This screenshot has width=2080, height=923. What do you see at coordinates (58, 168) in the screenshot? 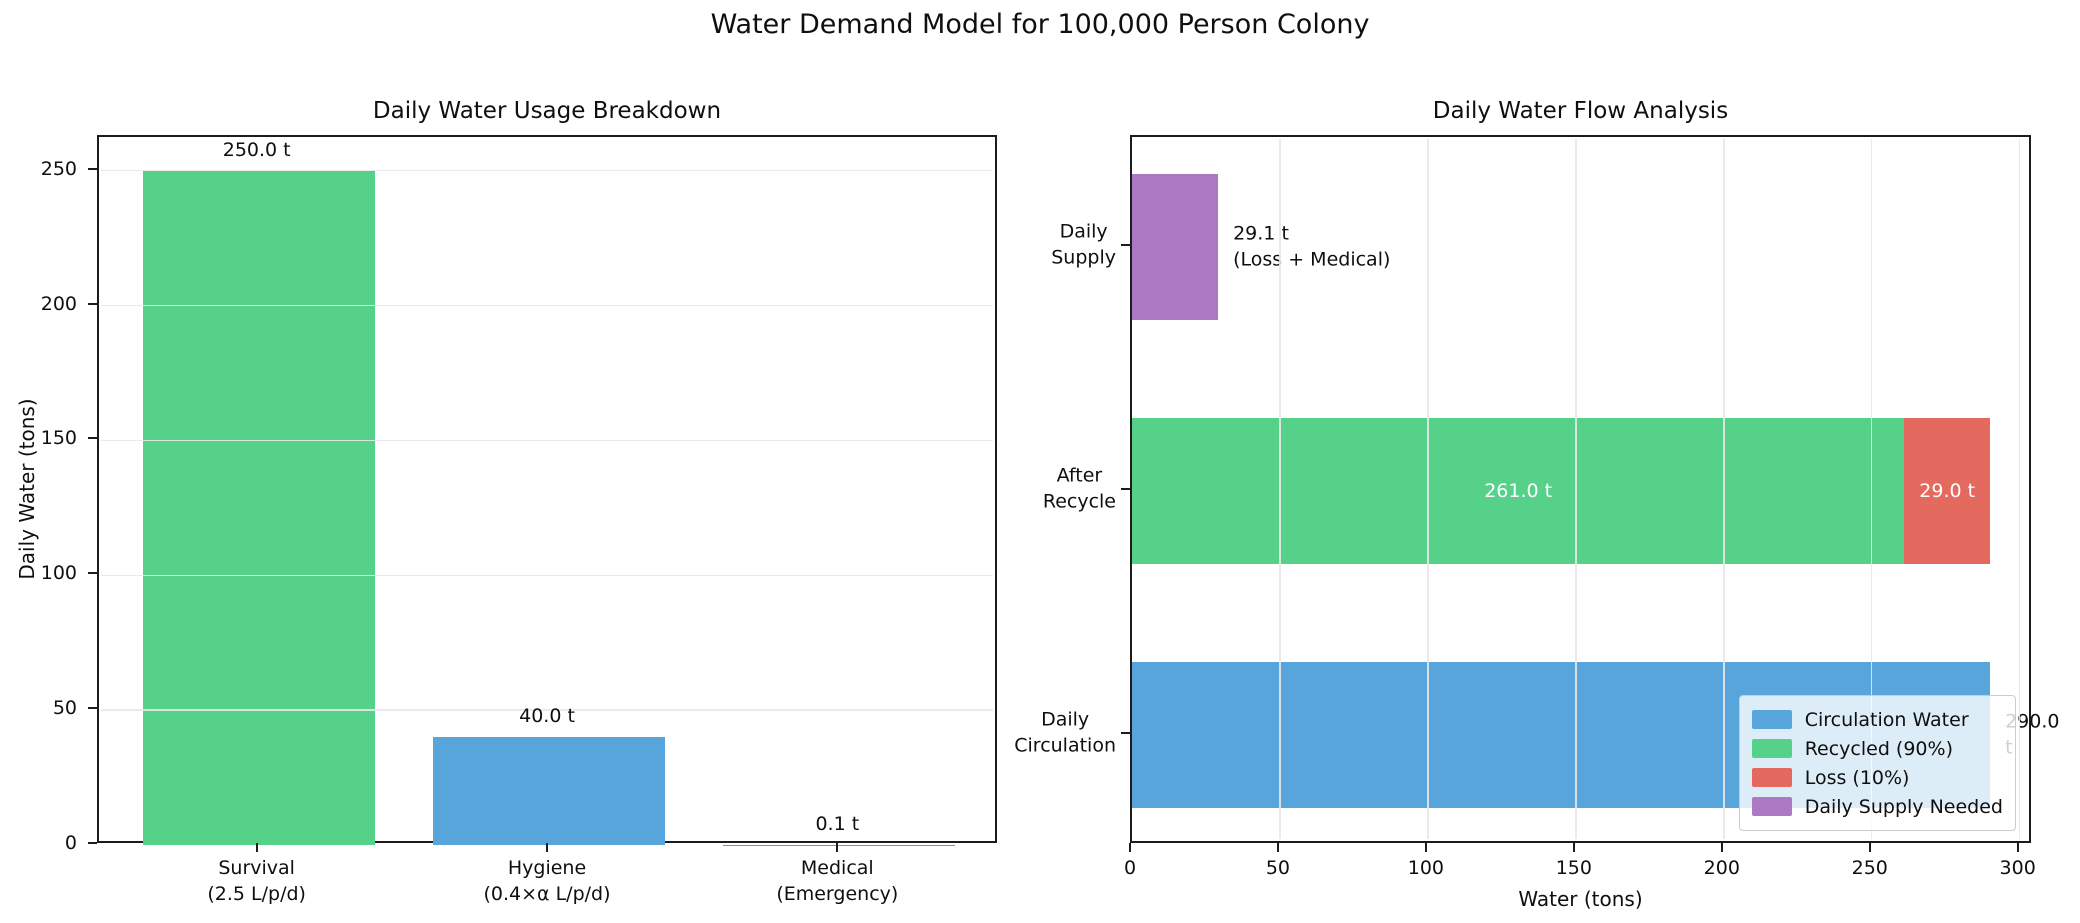
I see `y-tick-label: 250` at bounding box center [58, 168].